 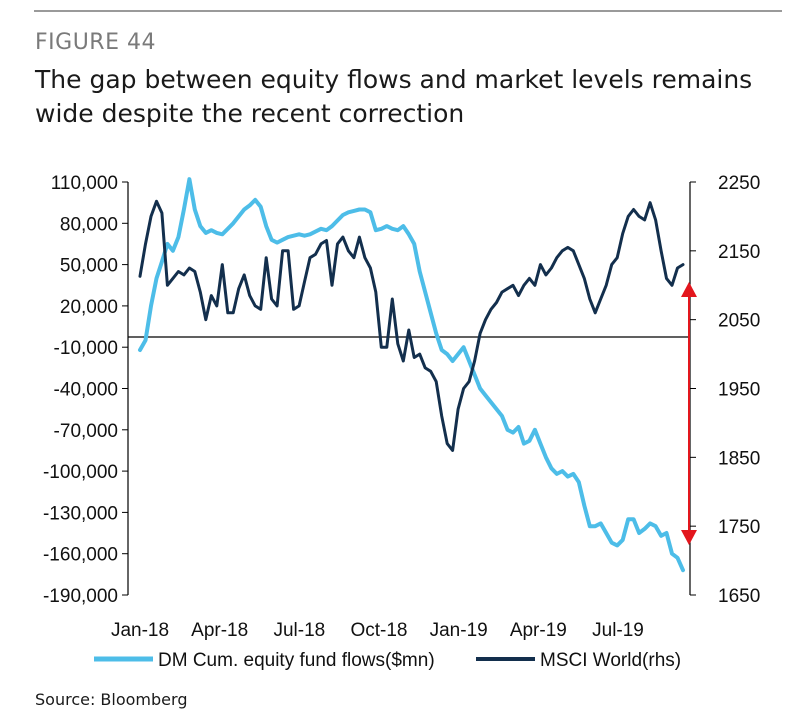 What do you see at coordinates (618, 630) in the screenshot?
I see `x-tick-label: Jul-19` at bounding box center [618, 630].